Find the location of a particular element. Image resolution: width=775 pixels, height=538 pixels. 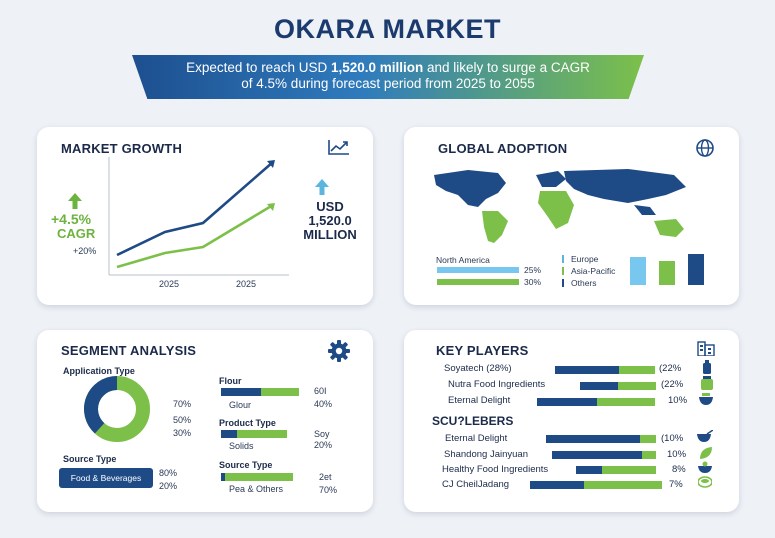

bowl-spoon-icon is located at coordinates (705, 436).